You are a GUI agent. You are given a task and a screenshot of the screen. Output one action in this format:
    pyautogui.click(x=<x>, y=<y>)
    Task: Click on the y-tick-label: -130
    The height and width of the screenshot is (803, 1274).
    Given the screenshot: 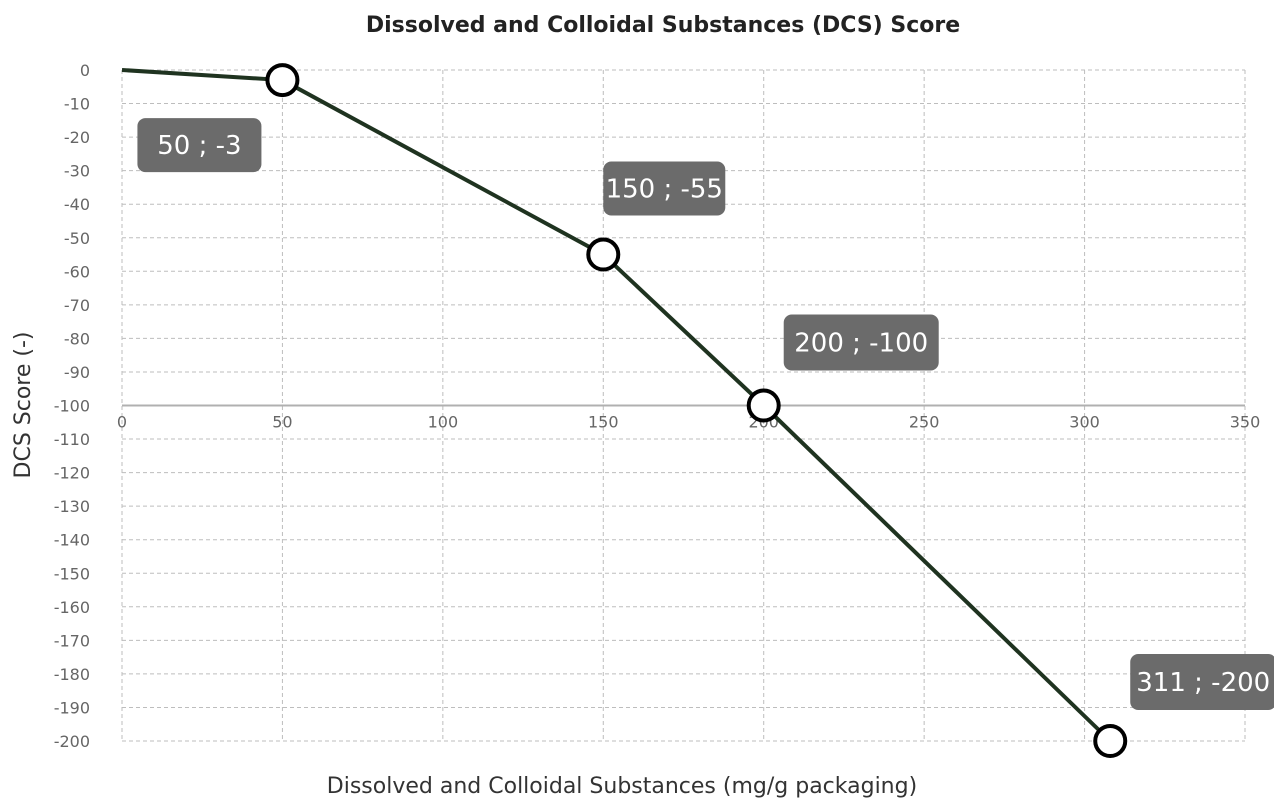 What is the action you would take?
    pyautogui.click(x=72, y=506)
    